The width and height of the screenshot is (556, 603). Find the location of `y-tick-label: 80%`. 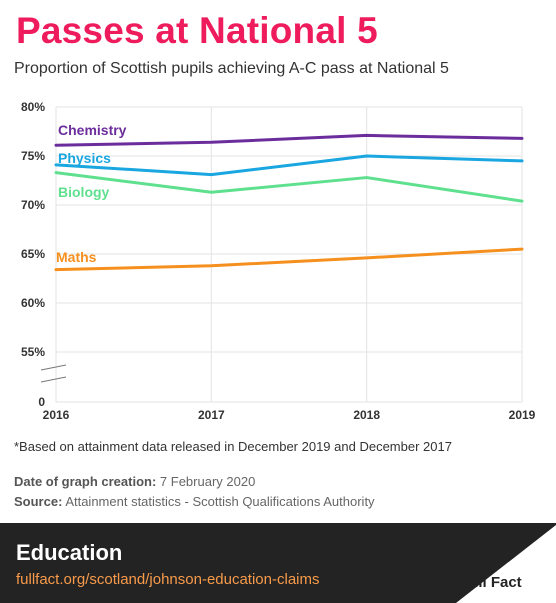

y-tick-label: 80% is located at coordinates (33, 107).